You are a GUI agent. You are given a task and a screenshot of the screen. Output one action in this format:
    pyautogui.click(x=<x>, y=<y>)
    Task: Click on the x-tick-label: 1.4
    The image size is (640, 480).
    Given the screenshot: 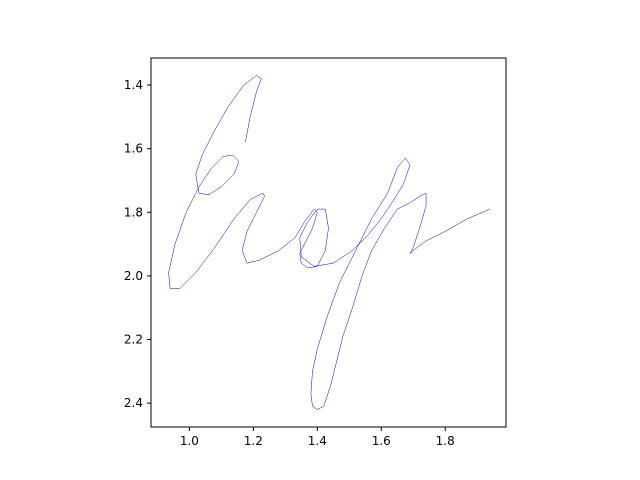 What is the action you would take?
    pyautogui.click(x=317, y=441)
    